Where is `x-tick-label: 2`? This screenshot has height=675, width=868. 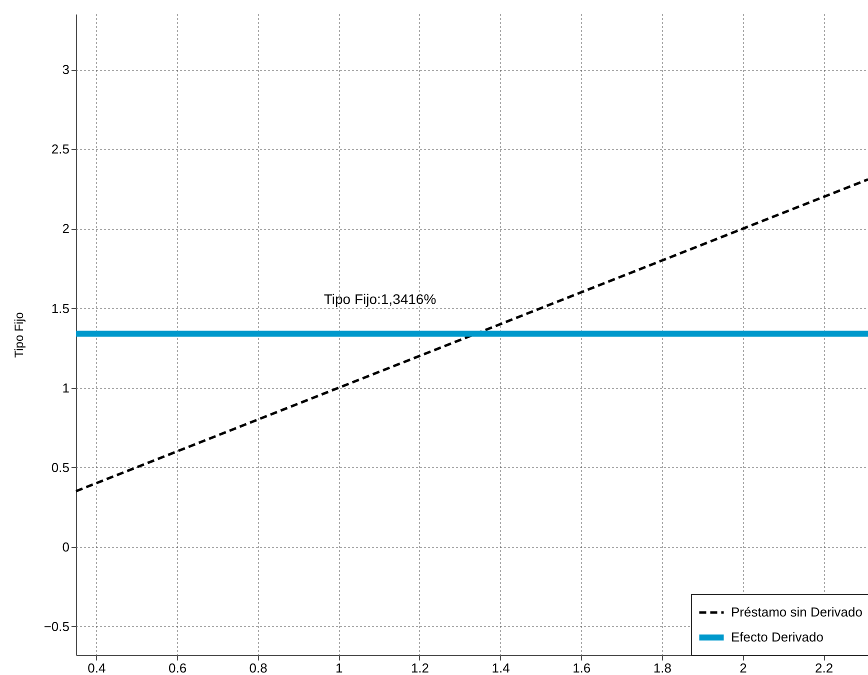
x-tick-label: 2 is located at coordinates (743, 667).